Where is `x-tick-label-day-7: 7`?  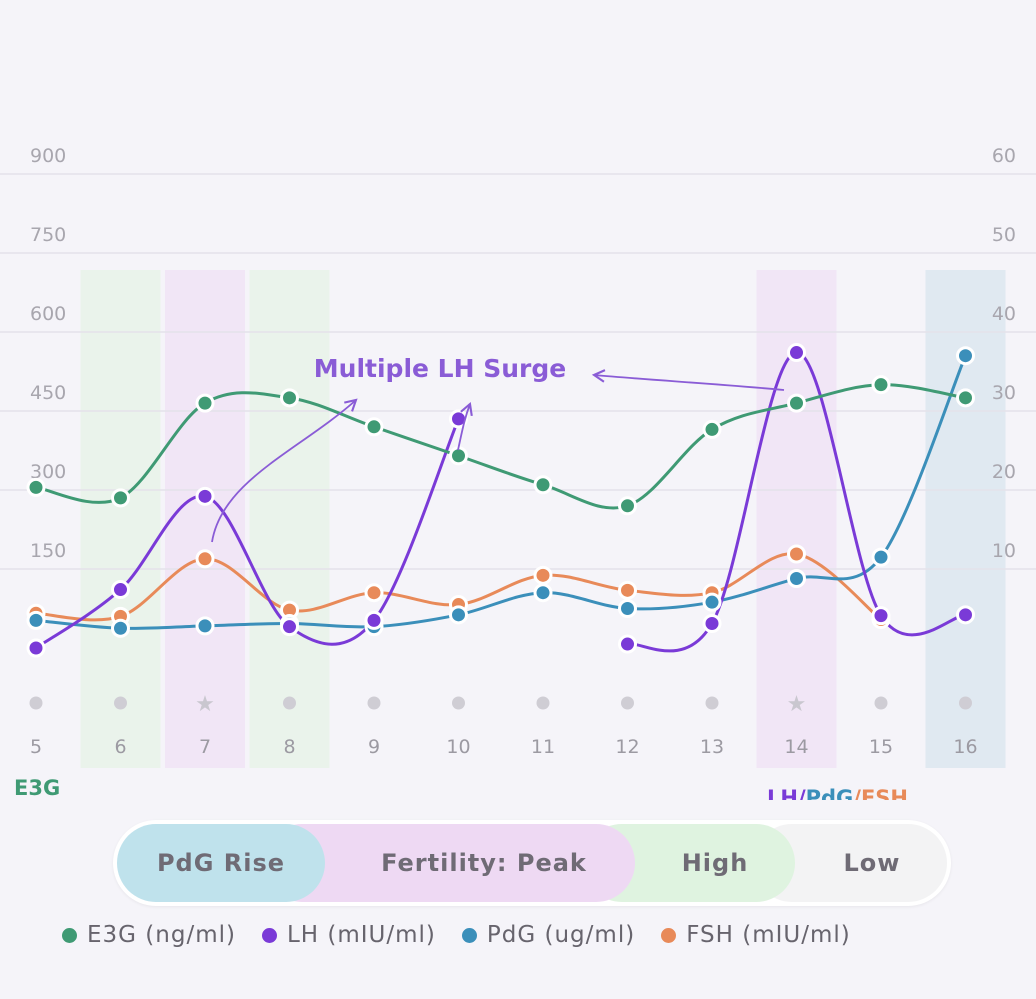
x-tick-label-day-7: 7 is located at coordinates (205, 747).